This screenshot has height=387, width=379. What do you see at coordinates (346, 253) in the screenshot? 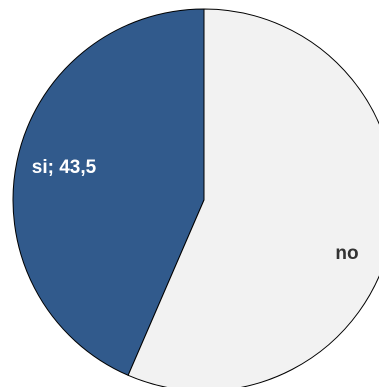
I see `slice-label-no: no` at bounding box center [346, 253].